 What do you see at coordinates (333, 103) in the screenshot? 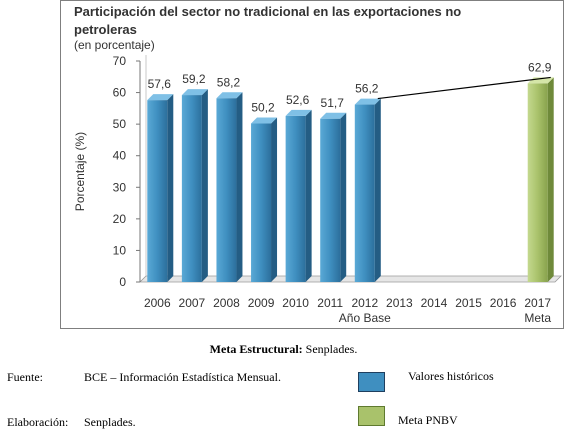
I see `data-label: 51,7` at bounding box center [333, 103].